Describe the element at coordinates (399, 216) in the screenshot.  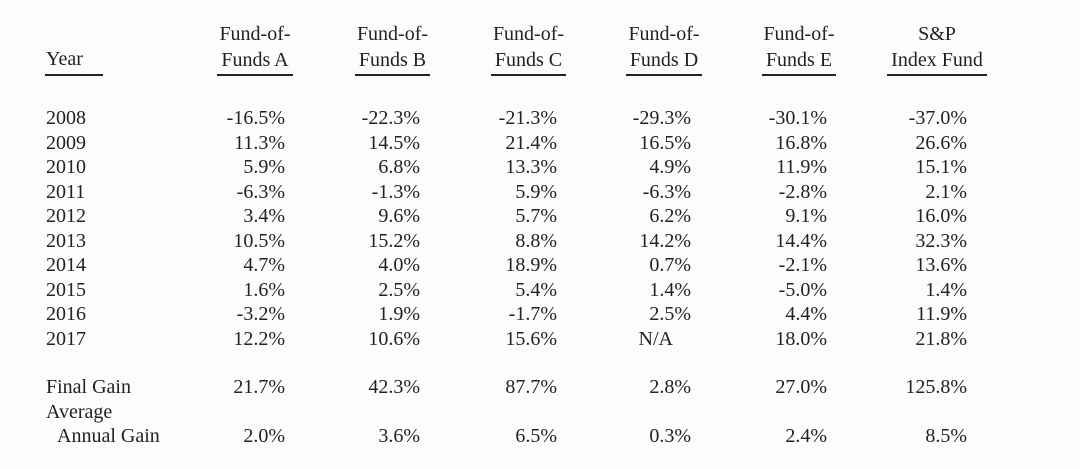
I see `value-cell: 9.6%` at that location.